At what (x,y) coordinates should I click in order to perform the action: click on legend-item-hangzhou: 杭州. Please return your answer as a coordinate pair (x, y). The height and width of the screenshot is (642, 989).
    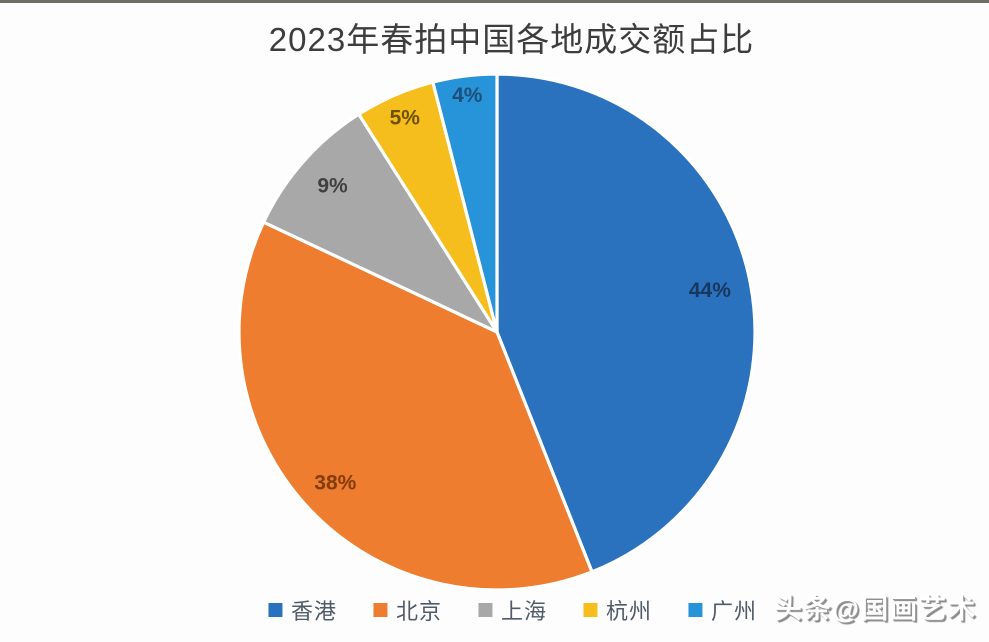
    Looking at the image, I should click on (617, 610).